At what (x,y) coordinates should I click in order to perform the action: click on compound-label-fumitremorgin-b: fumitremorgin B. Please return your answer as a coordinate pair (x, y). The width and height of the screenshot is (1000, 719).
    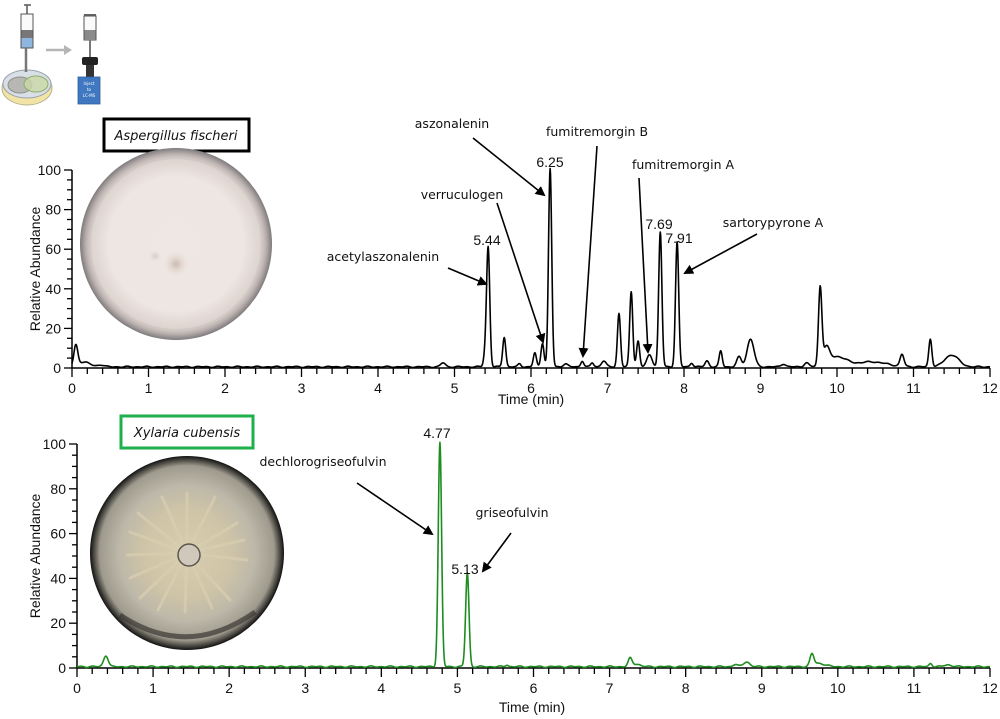
    Looking at the image, I should click on (597, 131).